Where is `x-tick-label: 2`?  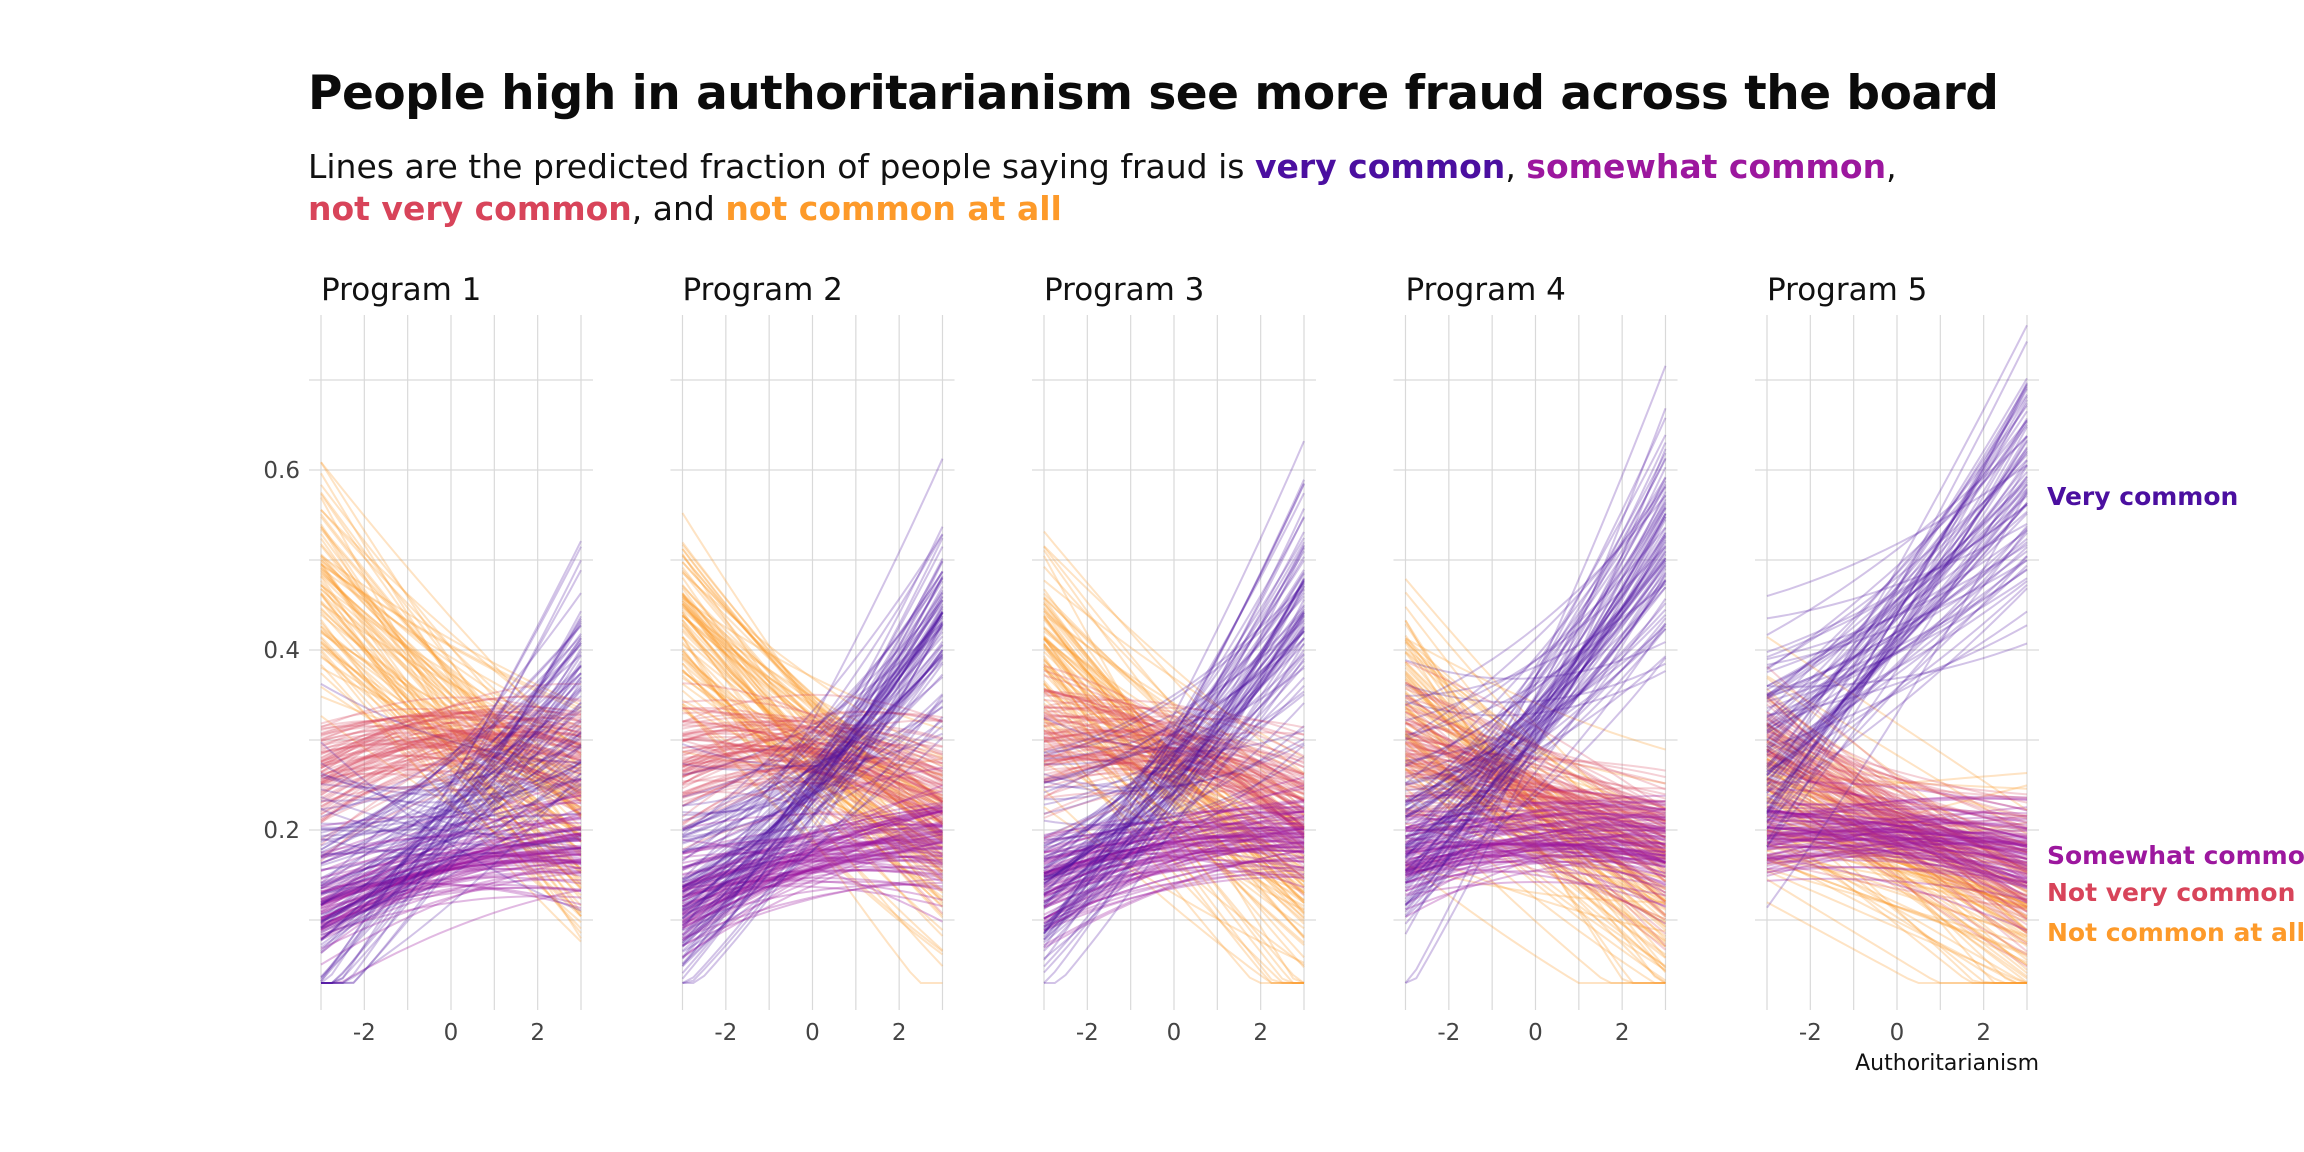
x-tick-label: 2 is located at coordinates (537, 1033).